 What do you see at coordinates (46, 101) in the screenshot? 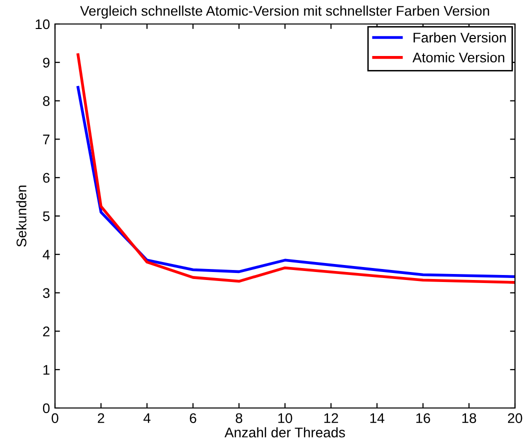
I see `y-tick-label: 8` at bounding box center [46, 101].